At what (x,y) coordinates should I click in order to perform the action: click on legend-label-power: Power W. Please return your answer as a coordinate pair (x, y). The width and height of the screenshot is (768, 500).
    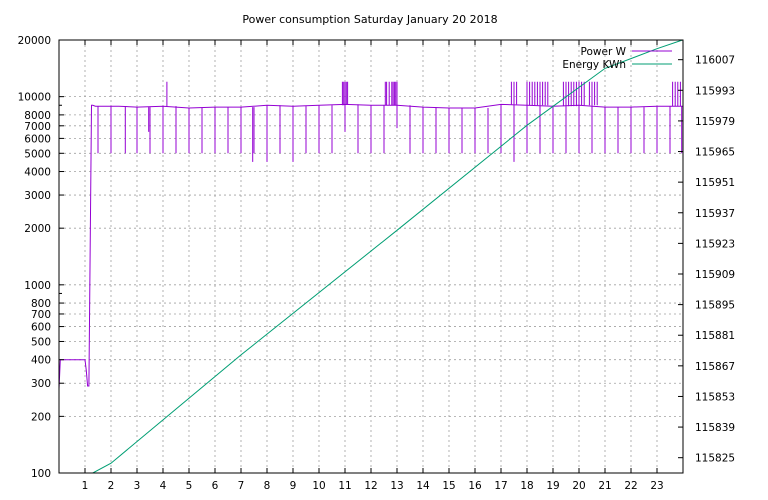
    Looking at the image, I should click on (604, 52).